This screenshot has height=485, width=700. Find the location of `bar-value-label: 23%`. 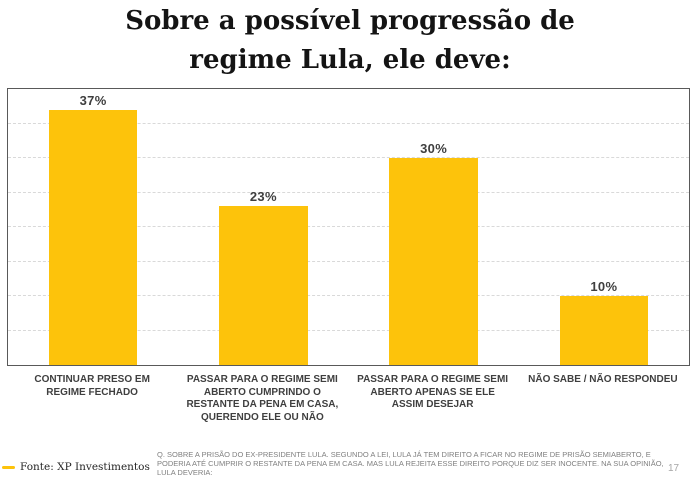

bar-value-label: 23% is located at coordinates (263, 197).